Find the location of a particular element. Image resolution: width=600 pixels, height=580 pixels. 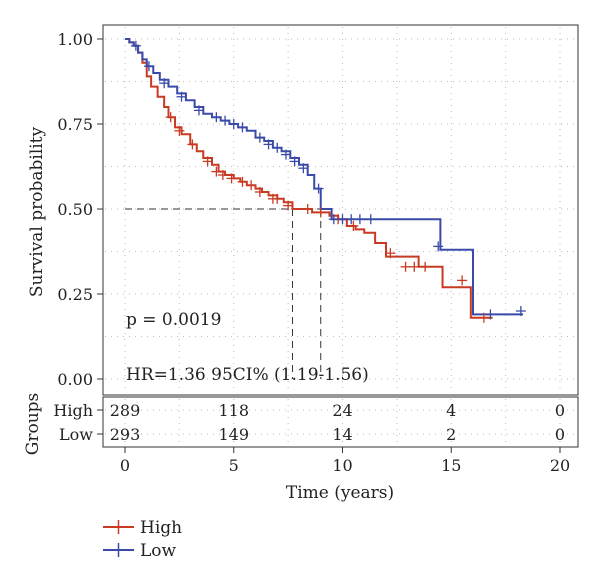

risk-table-frame is located at coordinates (340, 422).